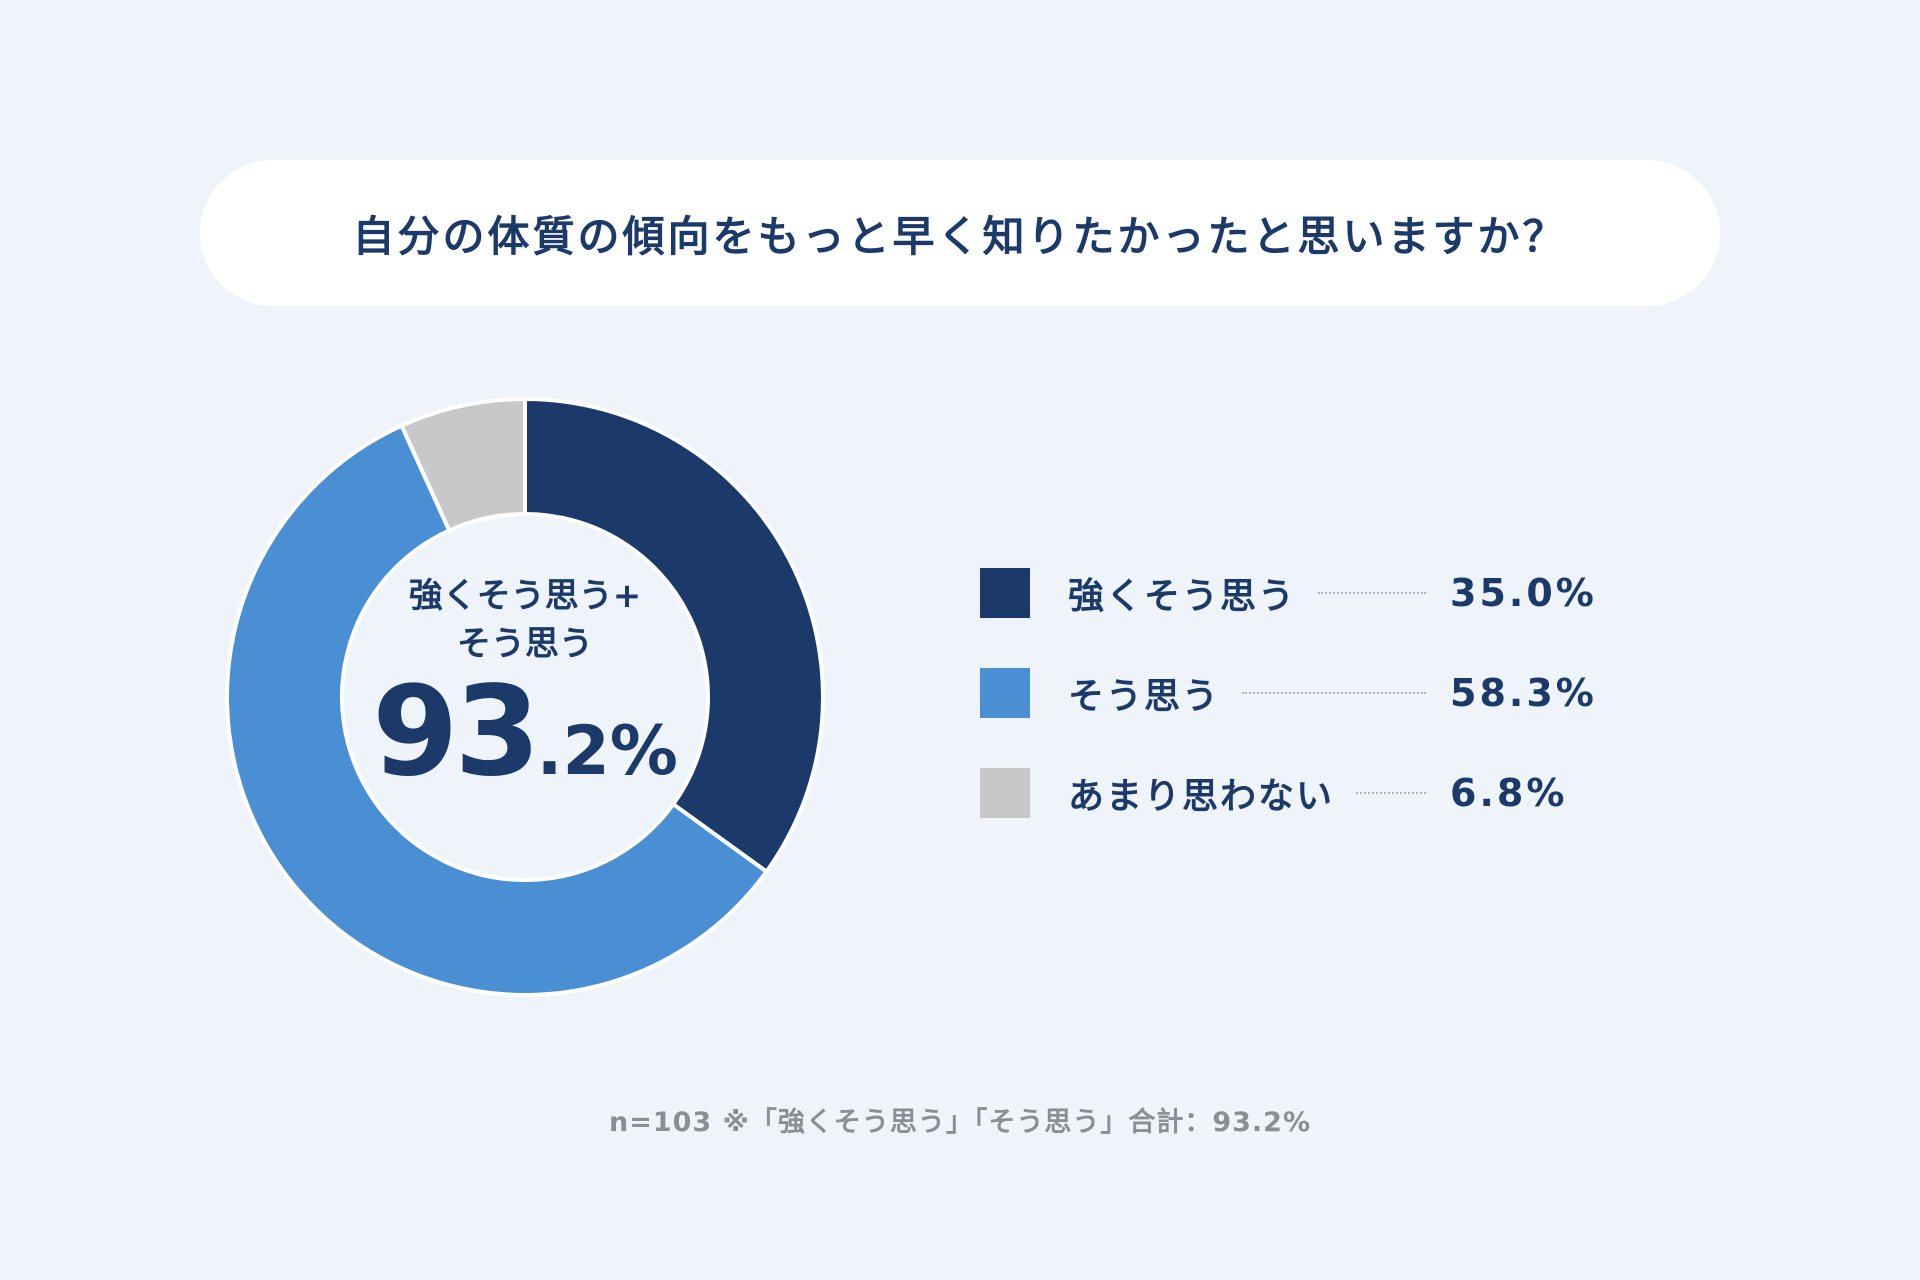 The width and height of the screenshot is (1920, 1280). I want to click on legend-label: そう思う, so click(1144, 696).